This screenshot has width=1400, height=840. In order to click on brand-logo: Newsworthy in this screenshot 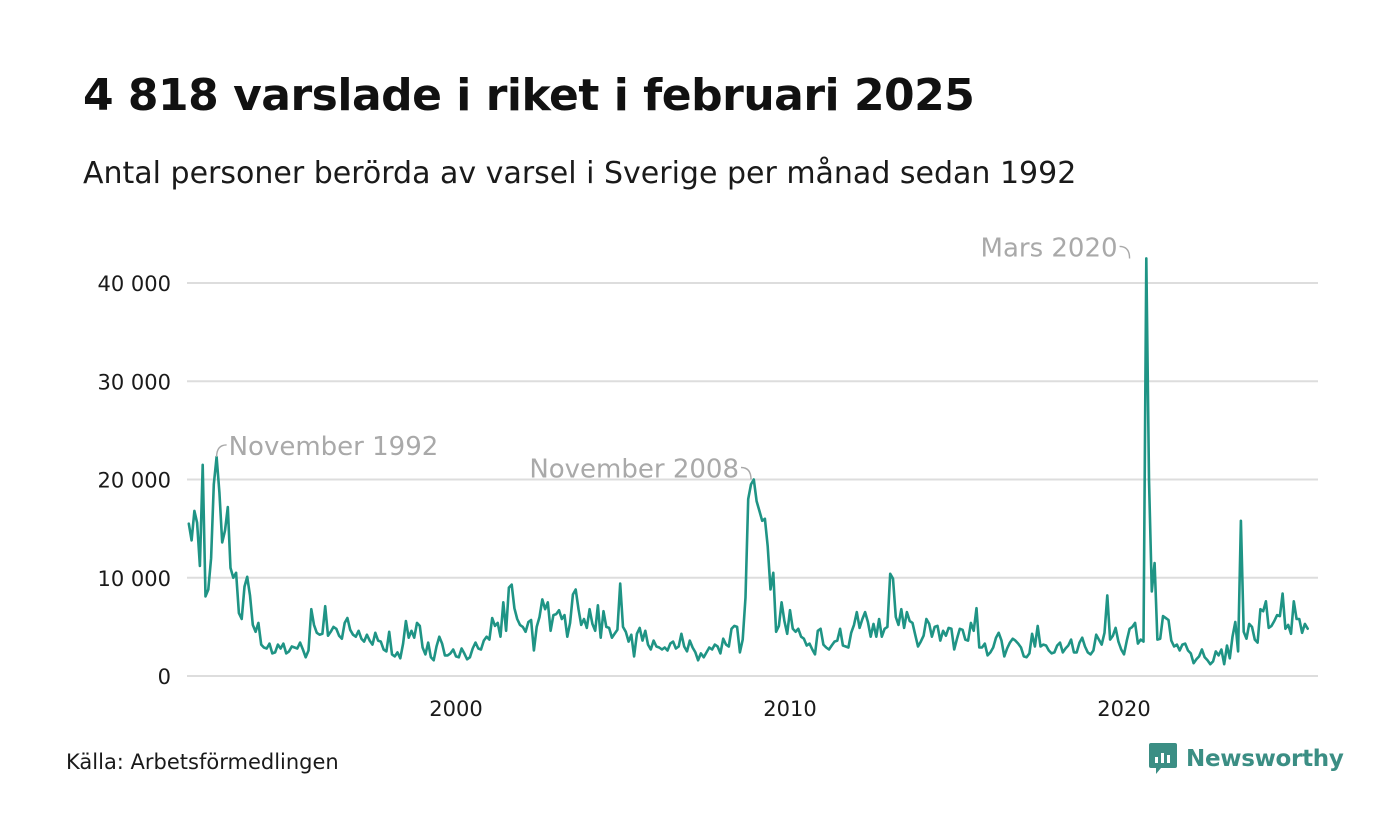, I will do `click(1246, 759)`.